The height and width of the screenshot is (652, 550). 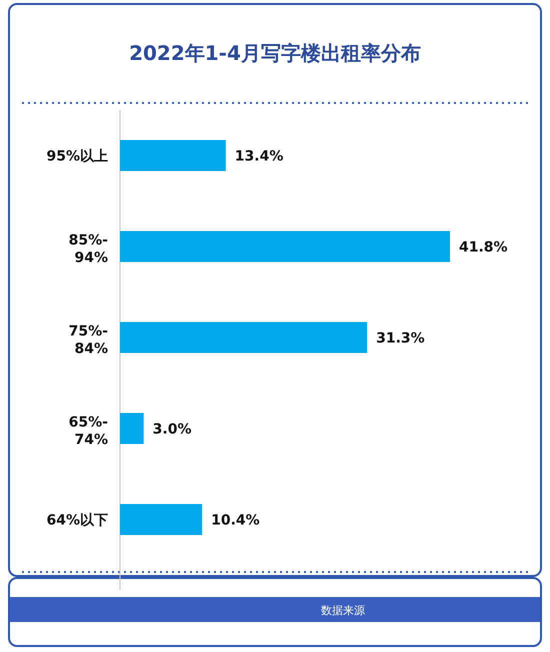 I want to click on data-label: 13.4%, so click(x=259, y=156).